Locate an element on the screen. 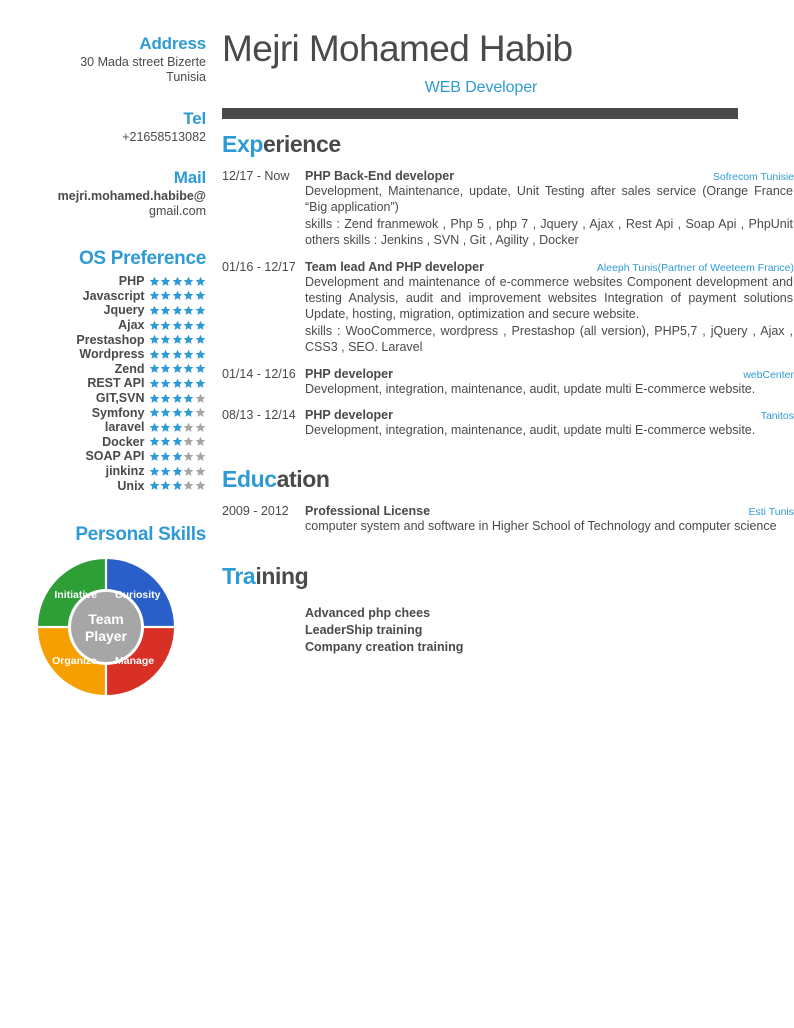 This screenshot has width=794, height=1028. skill-name: Javascript is located at coordinates (113, 295).